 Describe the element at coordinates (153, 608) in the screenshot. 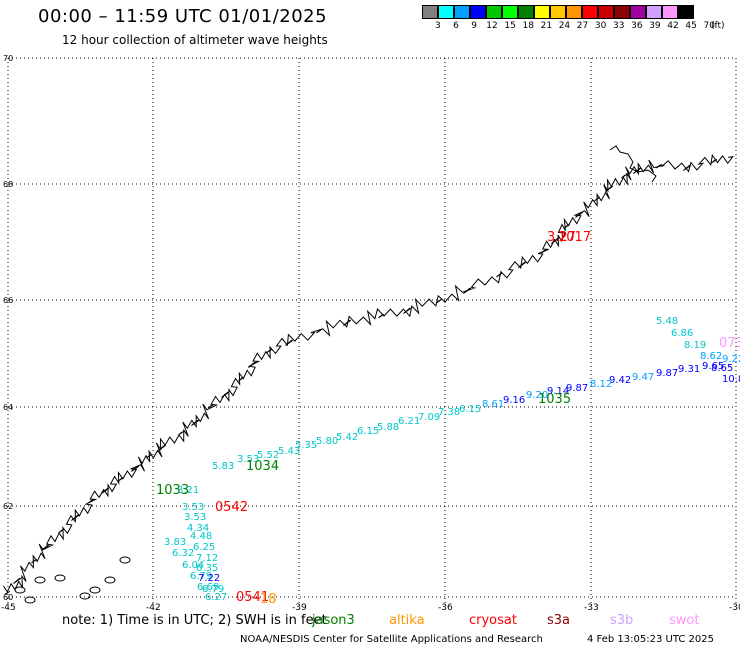

I see `lon-tick-label: -42` at that location.